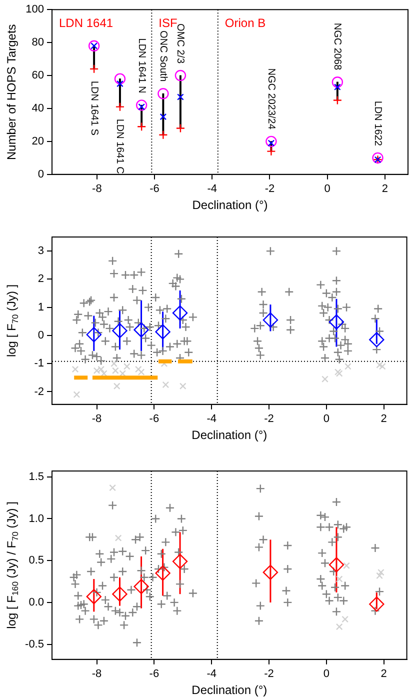  Describe the element at coordinates (36, 602) in the screenshot. I see `y-tick-label: 0.0` at that location.